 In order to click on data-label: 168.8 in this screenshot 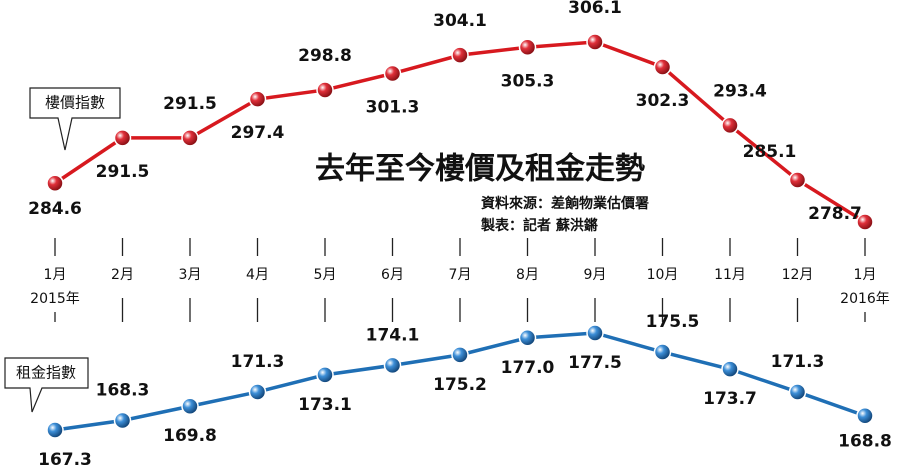, I will do `click(865, 442)`.